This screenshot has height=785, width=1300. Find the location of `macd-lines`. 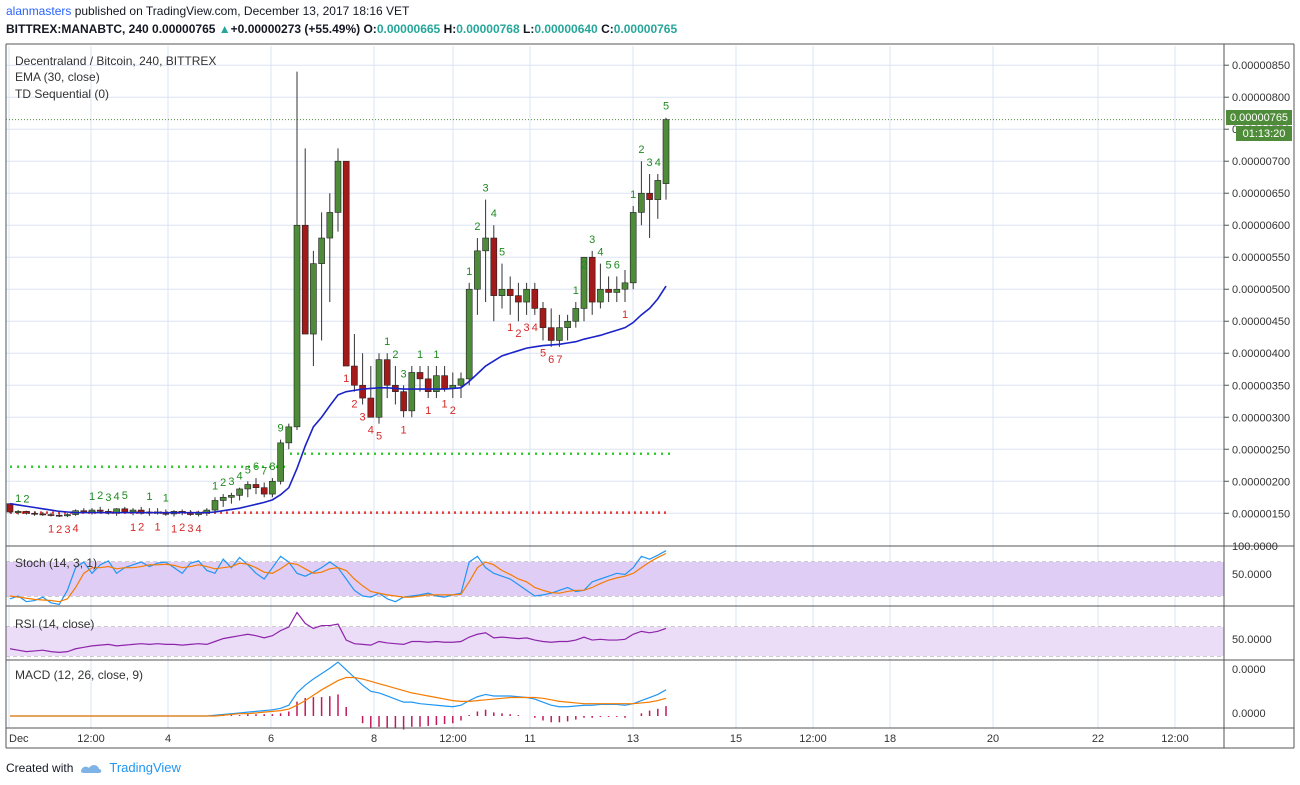

macd-lines is located at coordinates (338, 695).